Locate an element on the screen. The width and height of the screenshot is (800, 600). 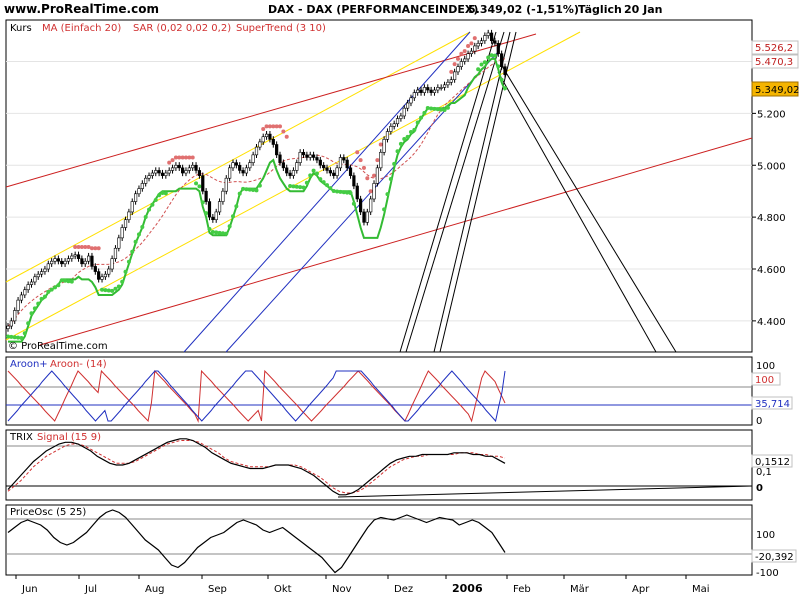
price-y-tick-label: 5.000 is located at coordinates (771, 166).